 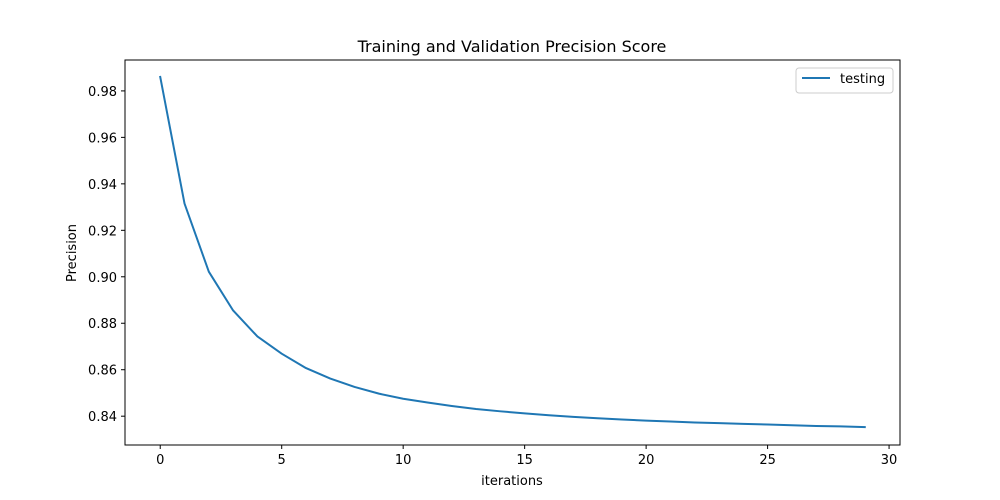 What do you see at coordinates (524, 460) in the screenshot?
I see `x-tick-label: 15` at bounding box center [524, 460].